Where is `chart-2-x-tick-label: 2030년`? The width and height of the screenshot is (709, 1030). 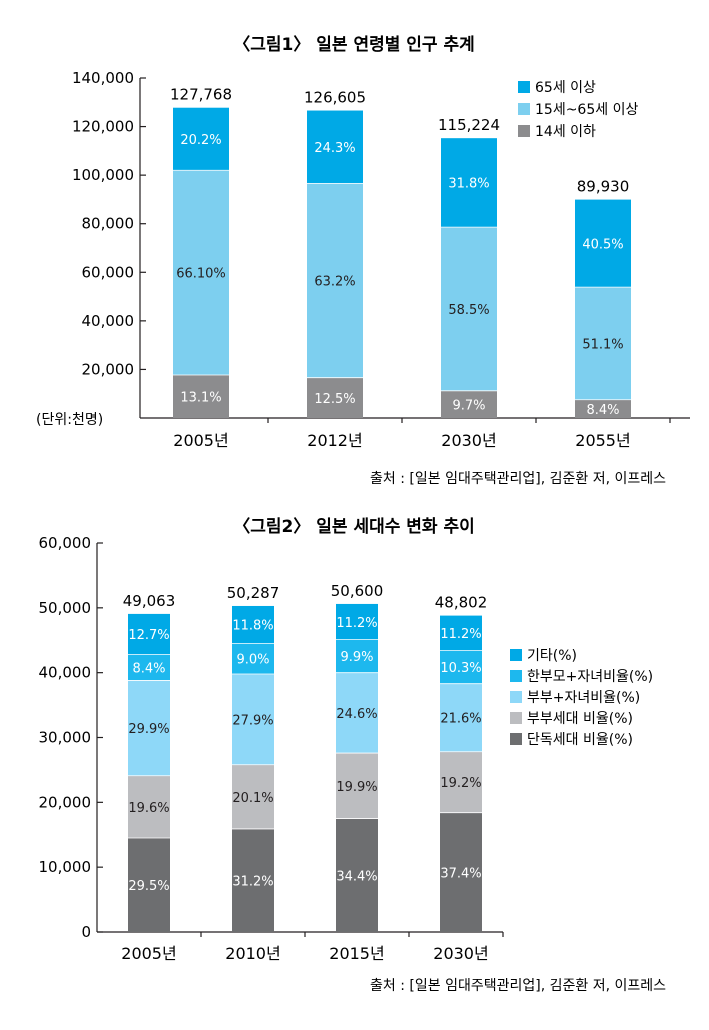
chart-2-x-tick-label: 2030년 is located at coordinates (460, 953).